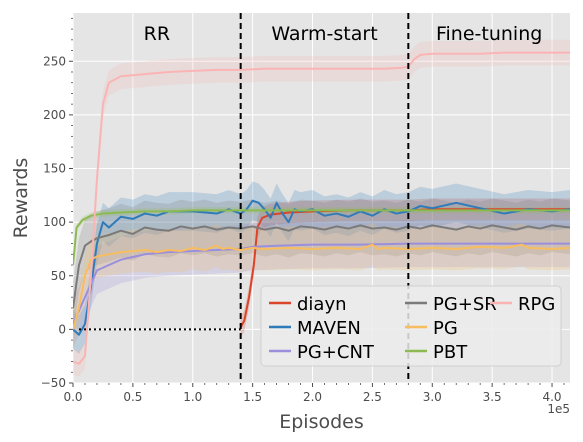 This screenshot has height=442, width=583. Describe the element at coordinates (312, 397) in the screenshot. I see `x-tick-label: 2.0` at that location.